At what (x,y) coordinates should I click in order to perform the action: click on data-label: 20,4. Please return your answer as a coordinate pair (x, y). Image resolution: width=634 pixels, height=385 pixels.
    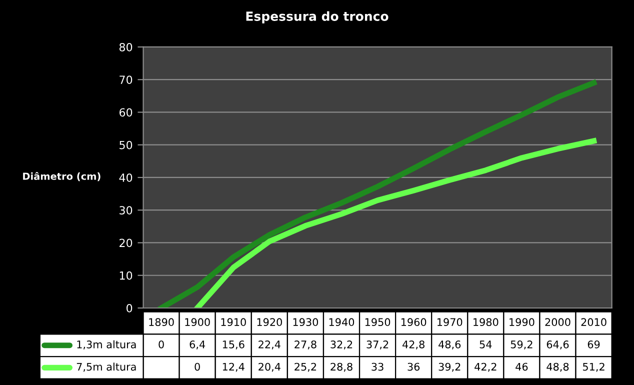
    Looking at the image, I should click on (269, 367).